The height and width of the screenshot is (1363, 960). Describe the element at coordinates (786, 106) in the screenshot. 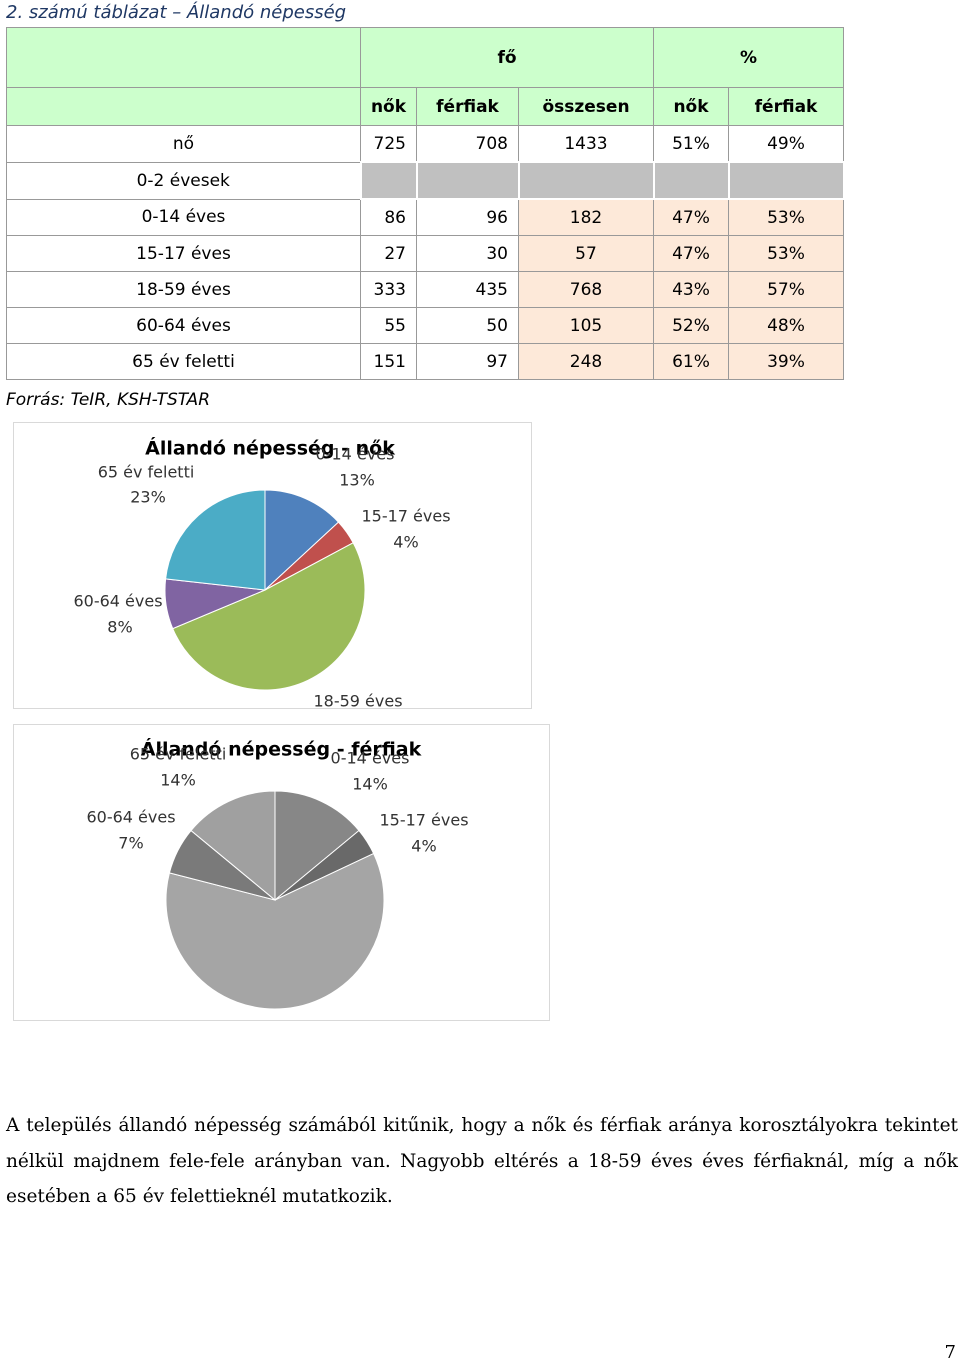

I see `column-header: férfiak` at that location.